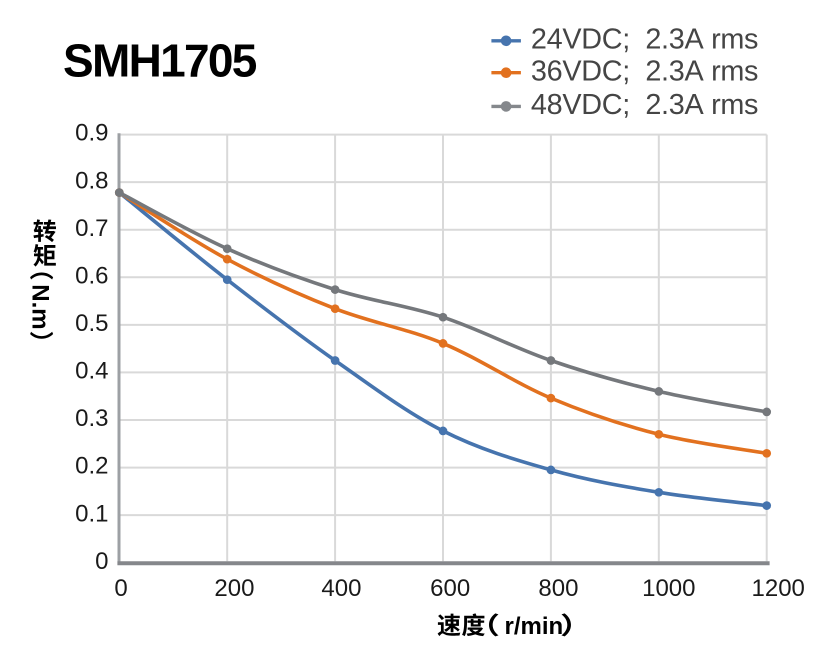 The image size is (831, 660). What do you see at coordinates (644, 40) in the screenshot?
I see `svg-text: 24VDC; 2.3A rms` at bounding box center [644, 40].